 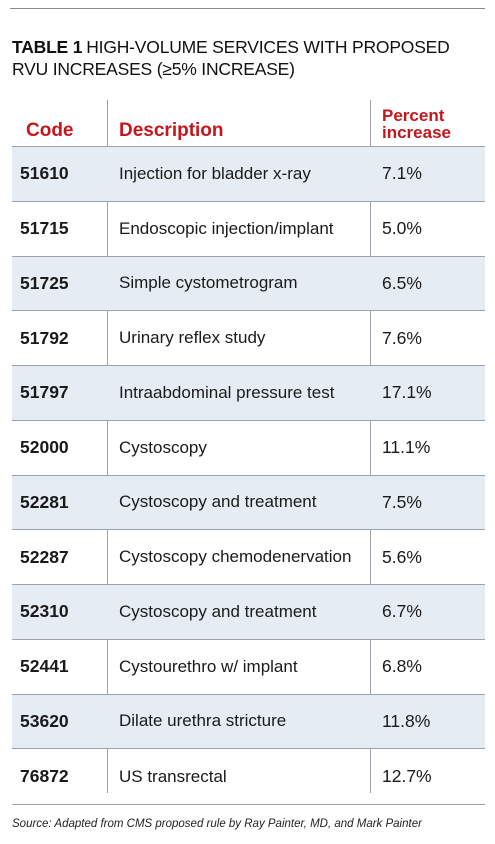 I want to click on cell-percent: 6.8%, so click(x=402, y=666).